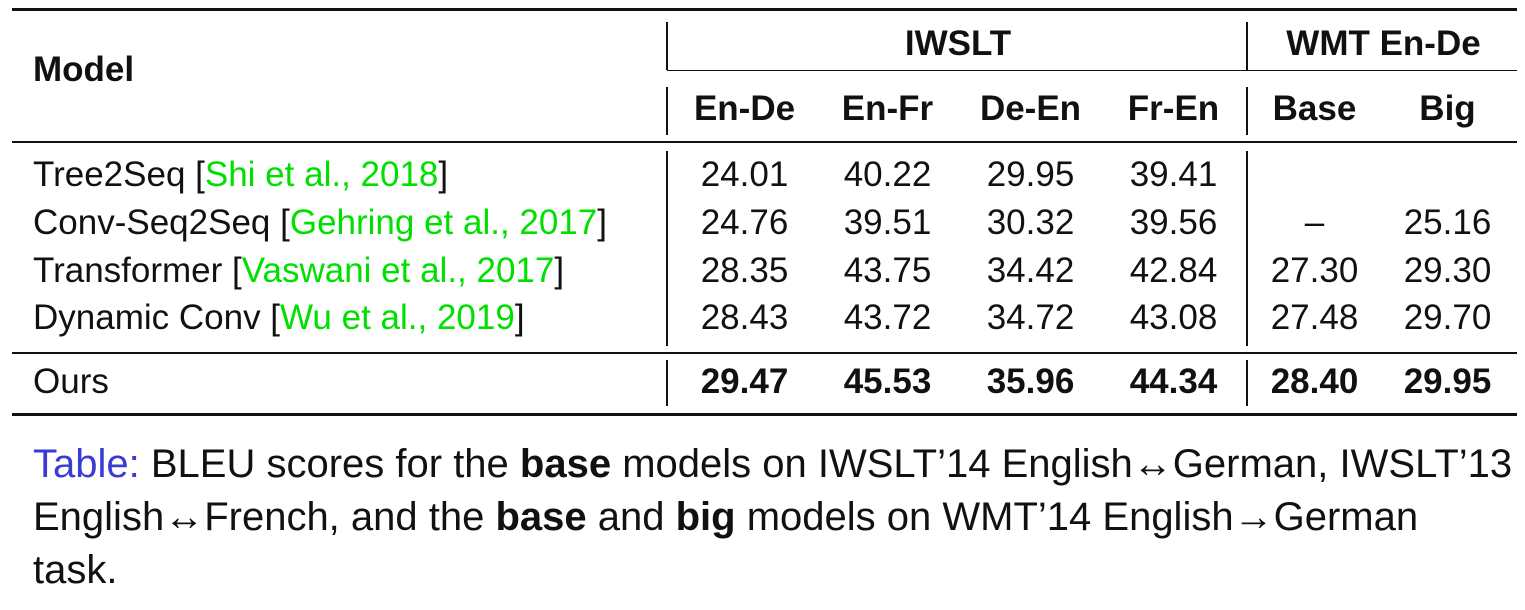  What do you see at coordinates (1447, 270) in the screenshot?
I see `table-cell: 29.30` at bounding box center [1447, 270].